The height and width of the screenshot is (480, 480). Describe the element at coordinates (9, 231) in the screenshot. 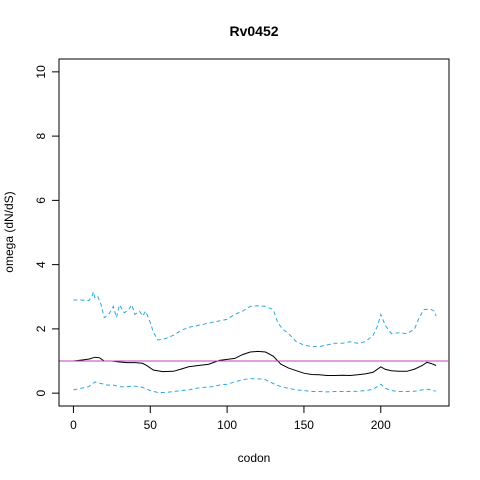

I see `y-axis-label: omega (dN/dS)` at that location.